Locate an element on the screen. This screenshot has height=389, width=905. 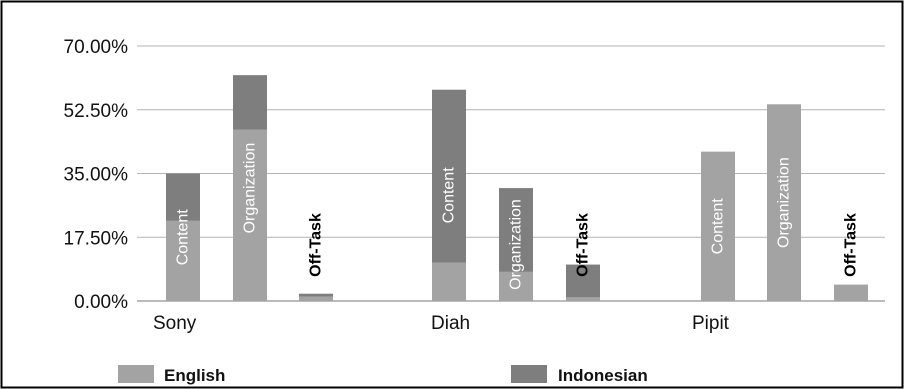
legend: English Indonesian is located at coordinates (383, 375).